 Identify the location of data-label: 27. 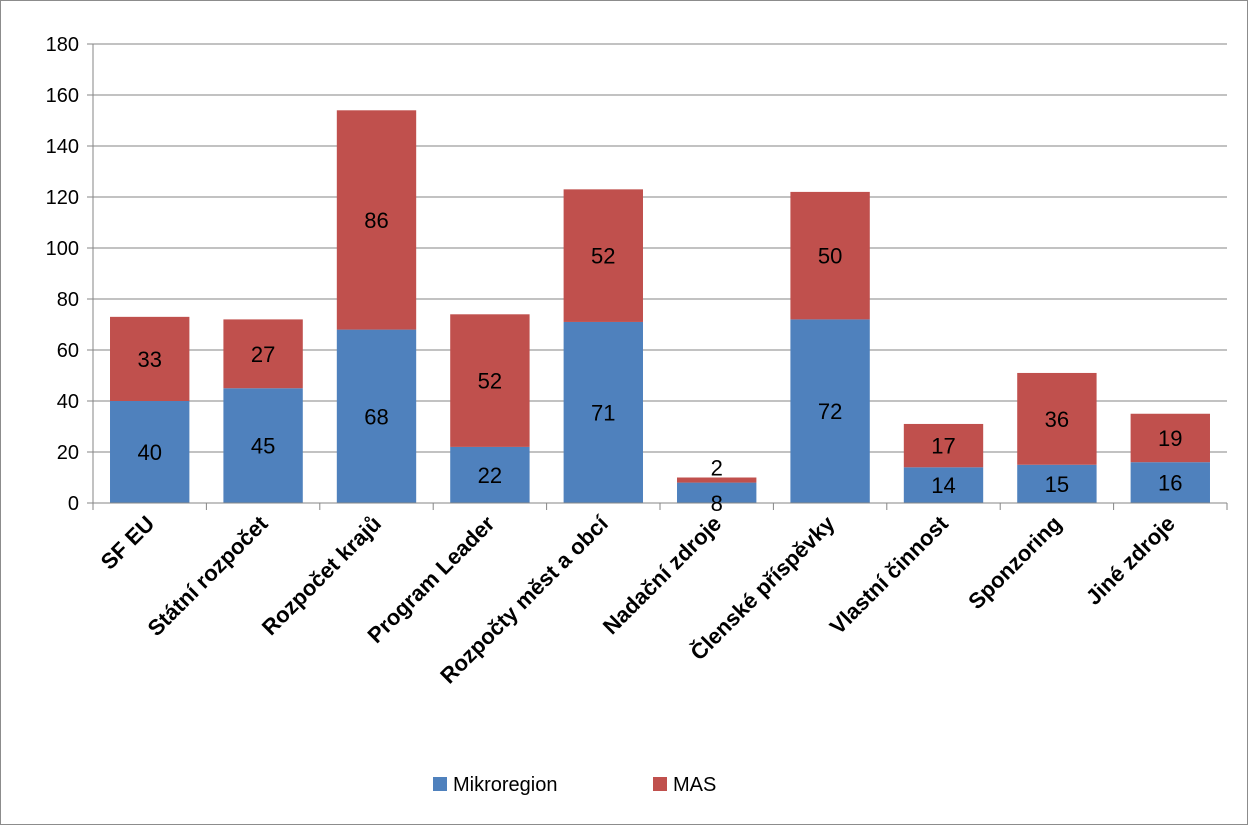
(263, 354).